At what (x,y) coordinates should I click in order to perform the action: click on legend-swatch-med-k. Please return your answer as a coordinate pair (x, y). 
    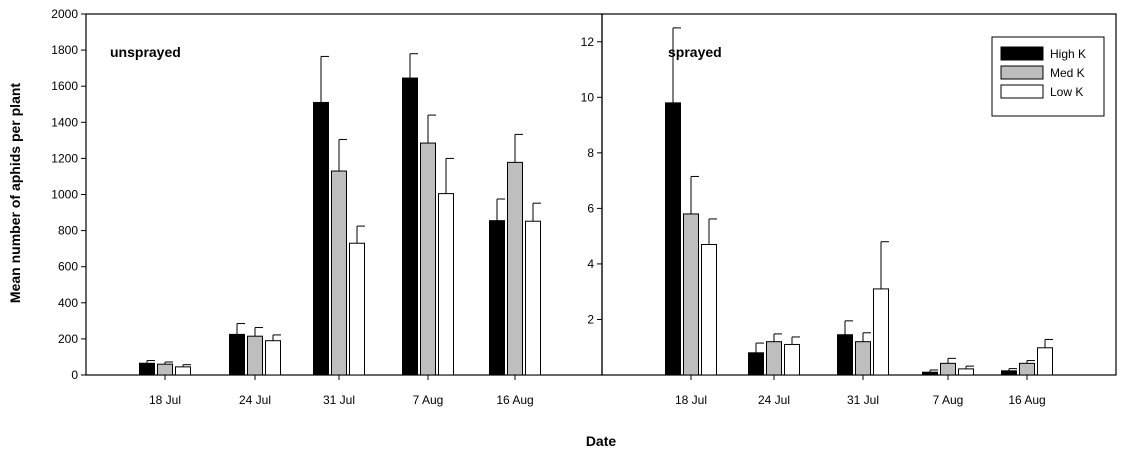
    Looking at the image, I should click on (1022, 72).